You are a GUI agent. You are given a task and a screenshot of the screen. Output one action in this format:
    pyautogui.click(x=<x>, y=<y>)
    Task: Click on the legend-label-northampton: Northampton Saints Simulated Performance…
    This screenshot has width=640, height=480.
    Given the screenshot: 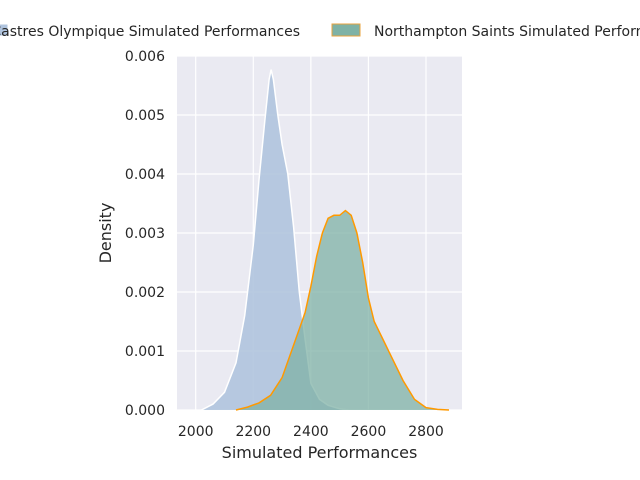 What is the action you would take?
    pyautogui.click(x=507, y=32)
    